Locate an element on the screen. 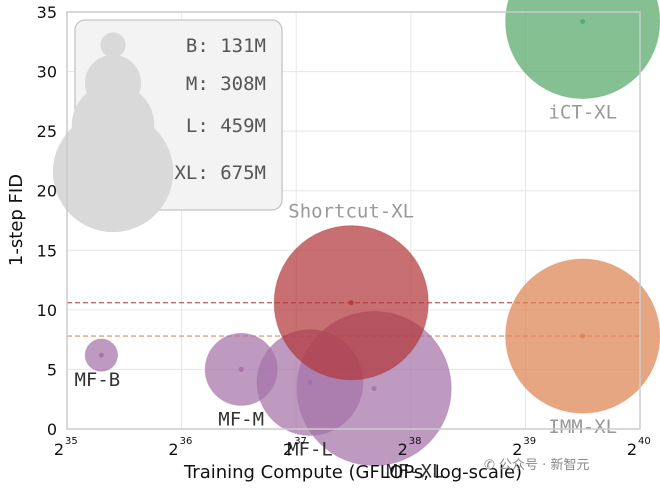 Image resolution: width=660 pixels, height=490 pixels. x-tick-exponent: 36 is located at coordinates (186, 441).